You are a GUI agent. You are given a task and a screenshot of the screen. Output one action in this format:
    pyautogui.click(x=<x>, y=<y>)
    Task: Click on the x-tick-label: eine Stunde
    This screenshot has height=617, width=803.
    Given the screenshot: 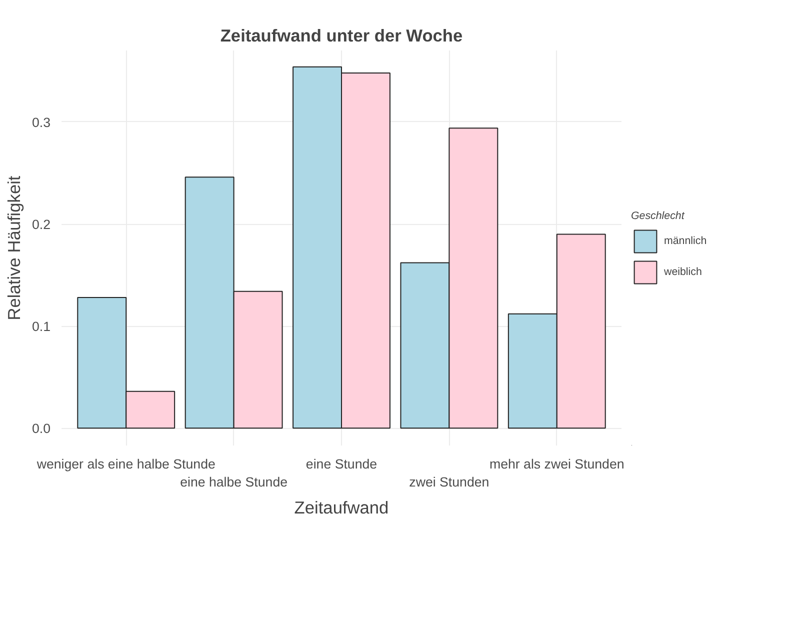 What is the action you would take?
    pyautogui.click(x=342, y=464)
    